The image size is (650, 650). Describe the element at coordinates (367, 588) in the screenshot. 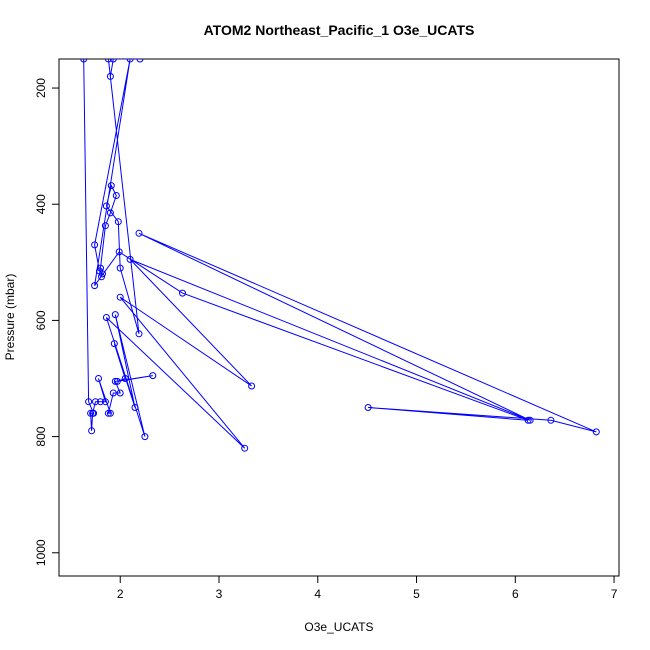

I see `x-axis: 2 3 4 5 6 7` at that location.